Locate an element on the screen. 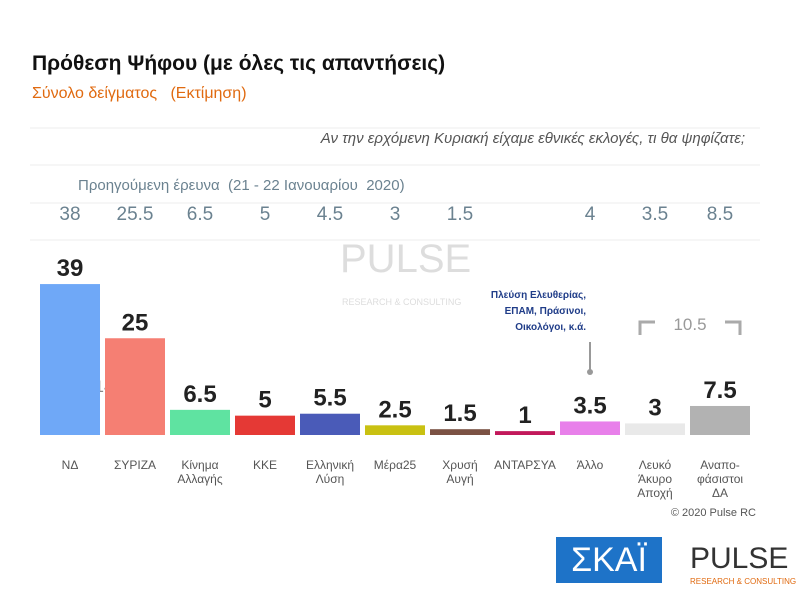 This screenshot has height=596, width=800. value-label: 1 is located at coordinates (524, 415).